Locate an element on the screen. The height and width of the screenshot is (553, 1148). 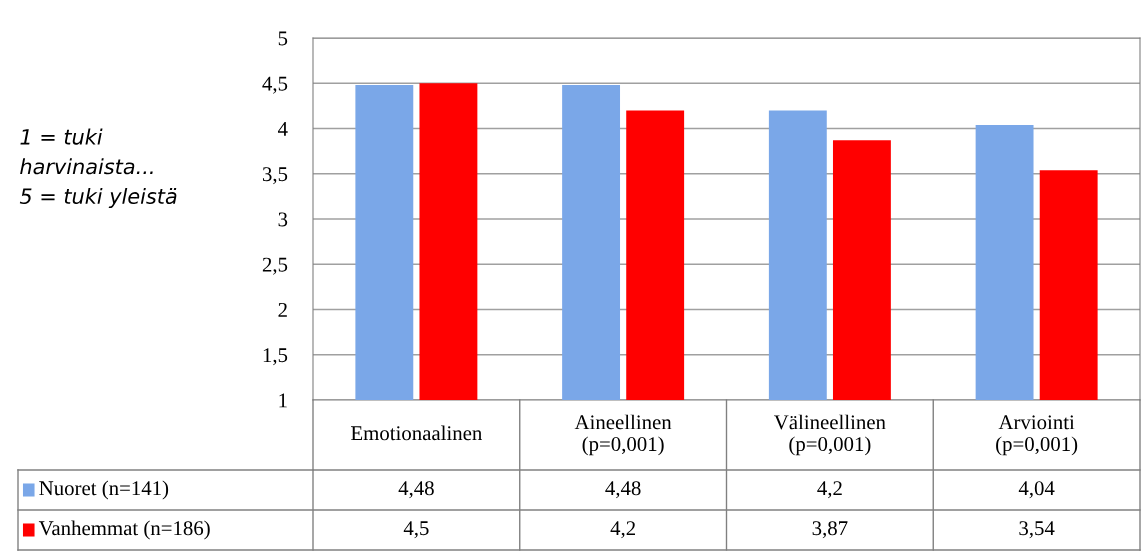
legend-label: Nuoret (n=141) is located at coordinates (104, 490).